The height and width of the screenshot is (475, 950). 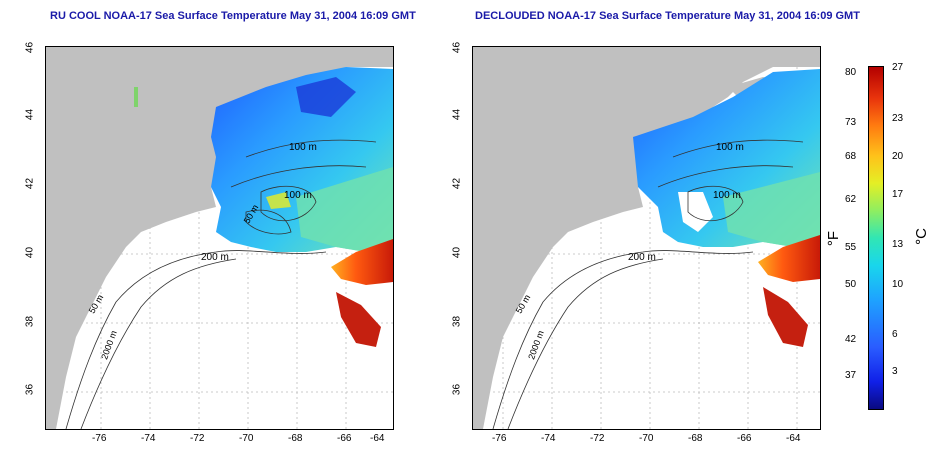 What do you see at coordinates (851, 339) in the screenshot?
I see `f-tick: 42` at bounding box center [851, 339].